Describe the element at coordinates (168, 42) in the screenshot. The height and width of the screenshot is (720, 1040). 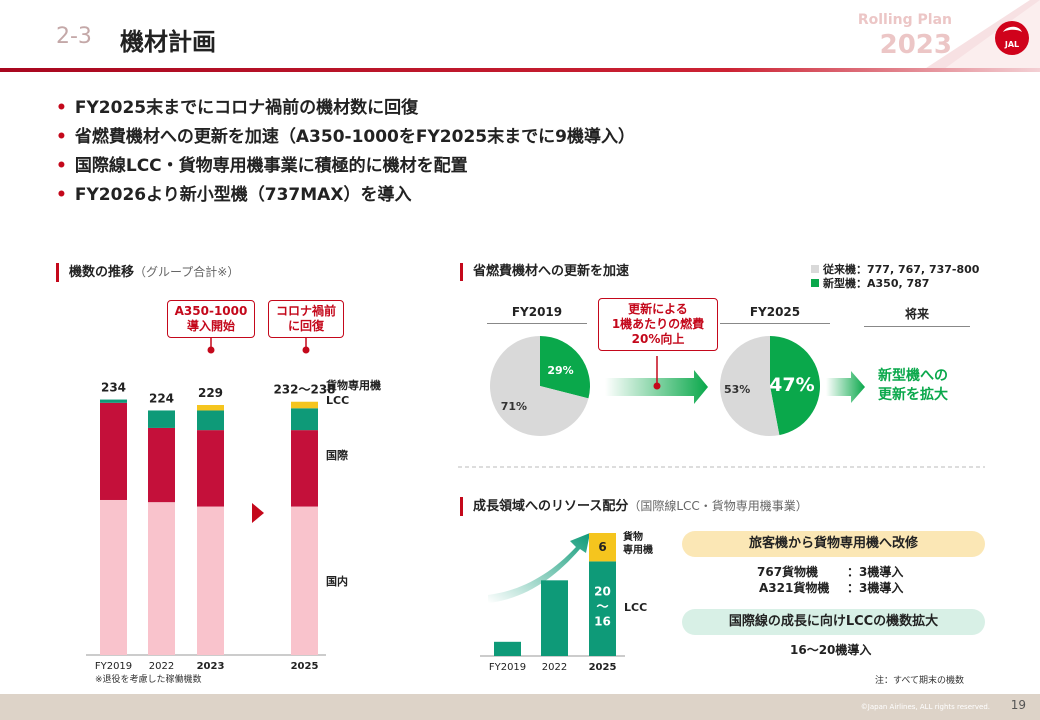
I see `page-title: 機材計画` at that location.